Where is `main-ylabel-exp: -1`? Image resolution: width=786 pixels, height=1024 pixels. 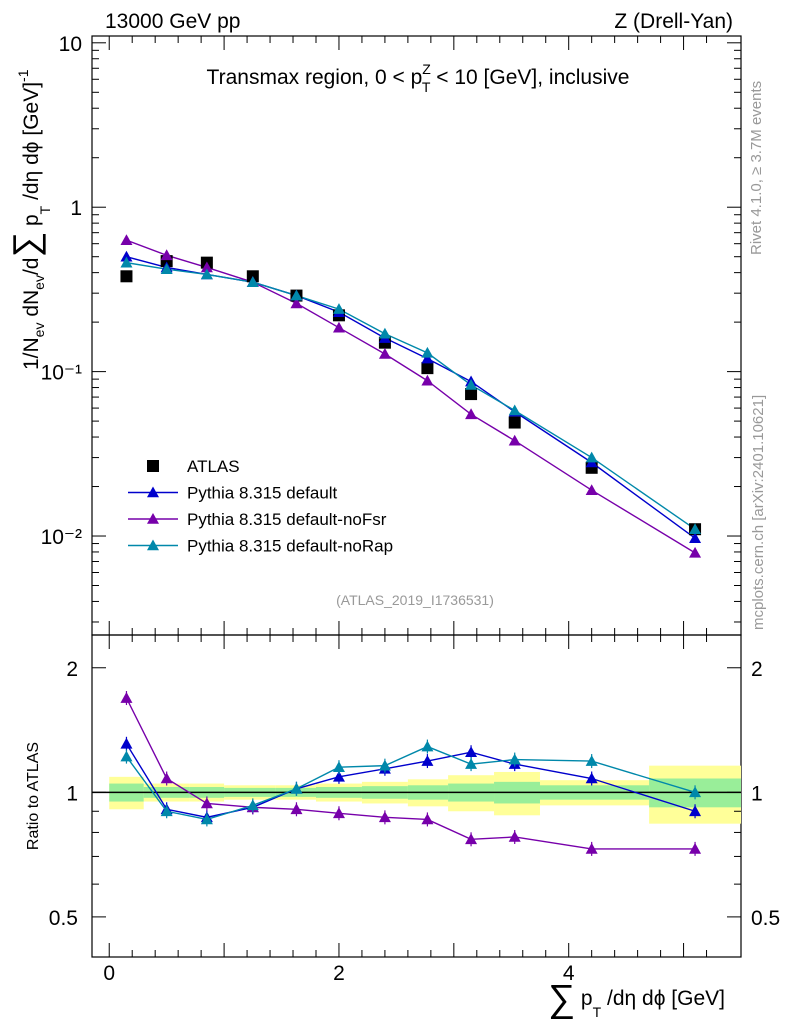 main-ylabel-exp: -1 is located at coordinates (23, 75).